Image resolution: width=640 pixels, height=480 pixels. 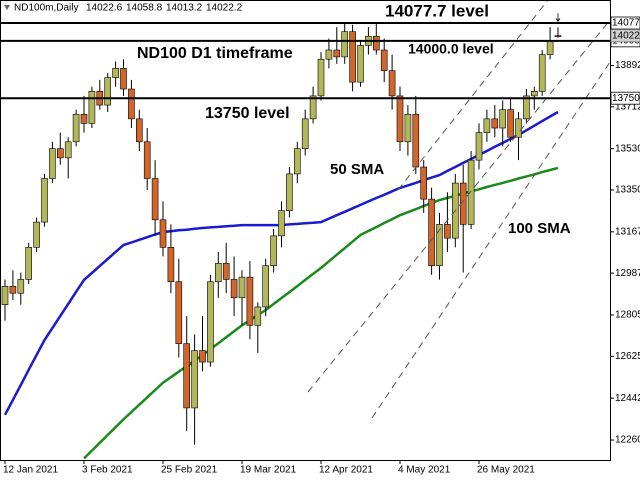 I want to click on y-tick-label: 13167.5, so click(x=627, y=231).